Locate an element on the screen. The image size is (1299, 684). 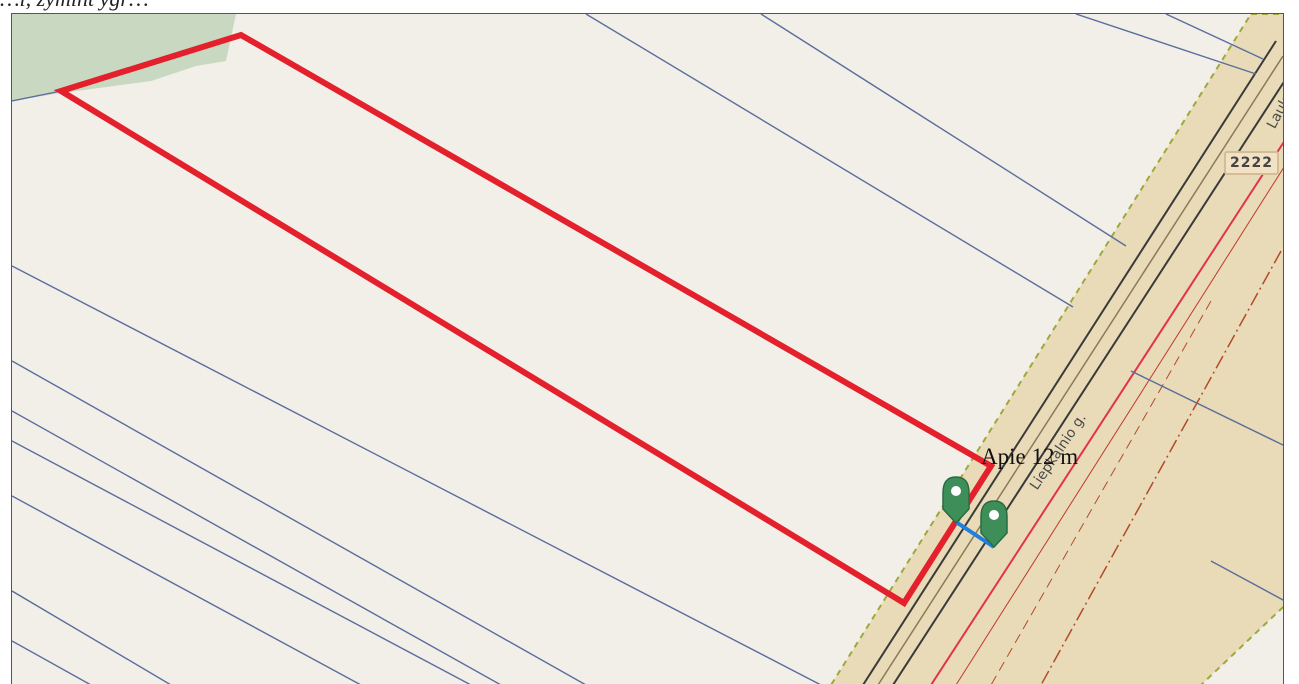
road-number-badge: 2222 is located at coordinates (1251, 163).